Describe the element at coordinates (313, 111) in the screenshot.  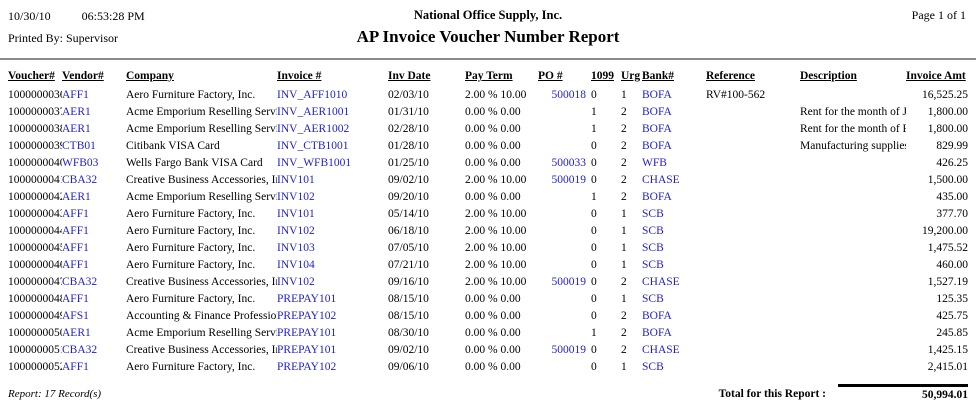
I see `cell-invoice-link: INV_AER1001` at that location.